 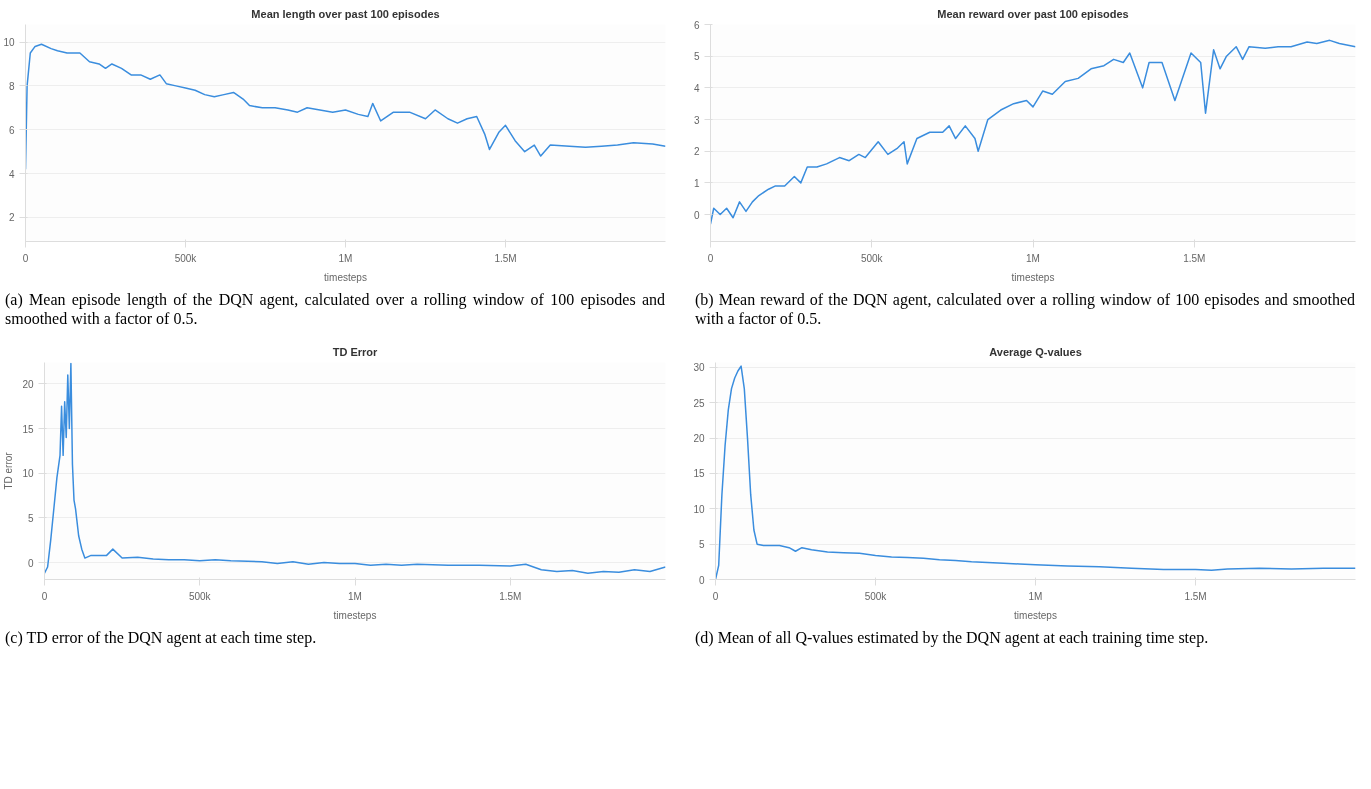 What do you see at coordinates (1025, 309) in the screenshot?
I see `text: (b) Mean reward of the DQN agent, calculated over a rolling window of 100 episodes and smoothed with a factor of 0.5.` at bounding box center [1025, 309].